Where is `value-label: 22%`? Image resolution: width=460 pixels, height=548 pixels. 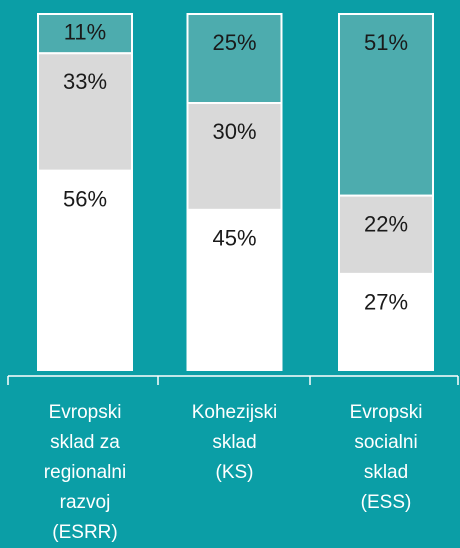
value-label: 22% is located at coordinates (386, 223).